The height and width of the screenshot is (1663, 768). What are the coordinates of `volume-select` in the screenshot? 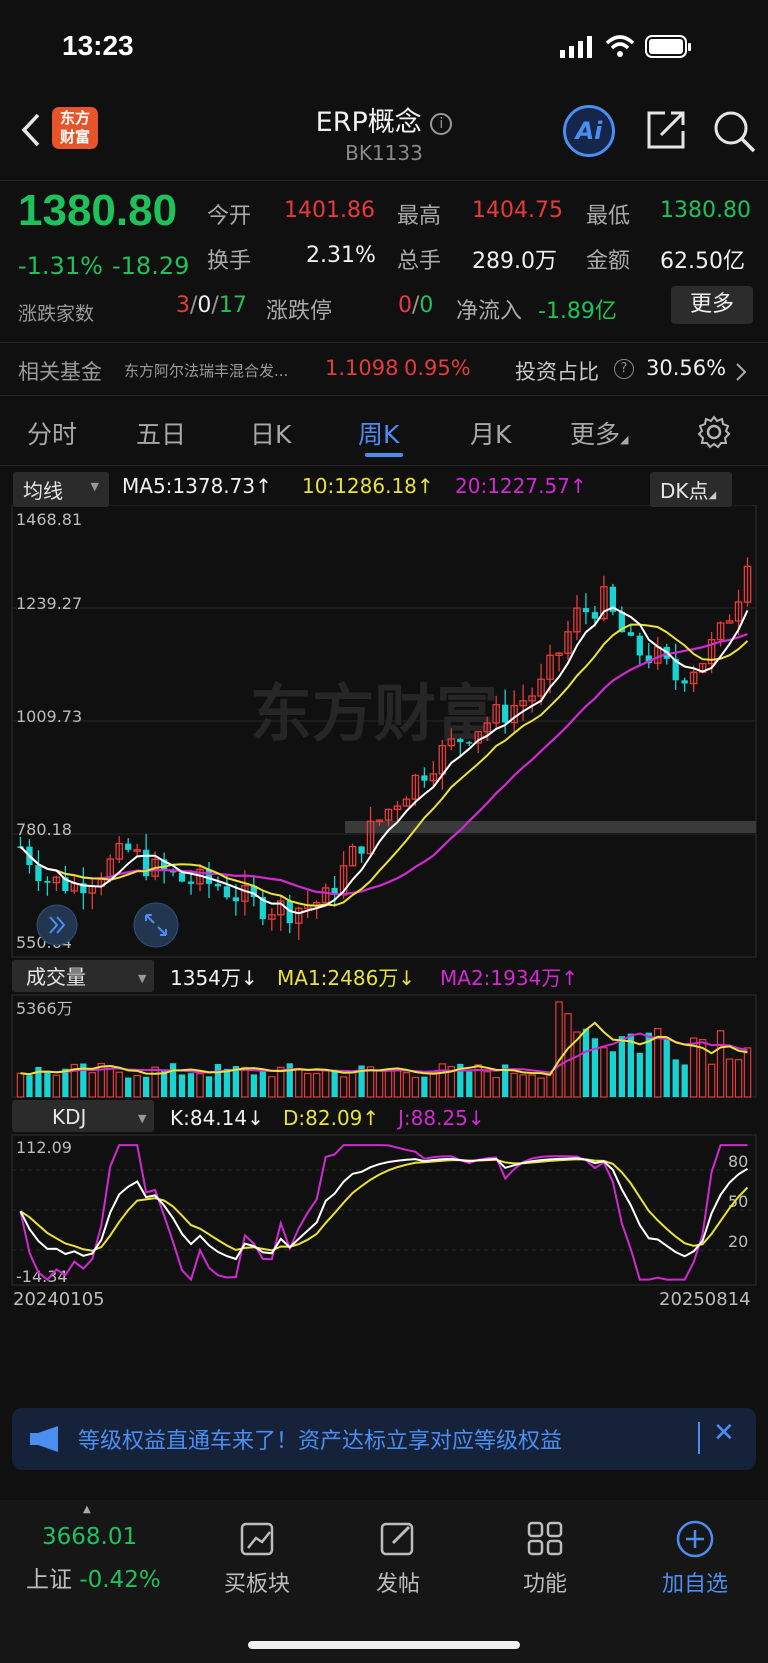 It's located at (83, 976).